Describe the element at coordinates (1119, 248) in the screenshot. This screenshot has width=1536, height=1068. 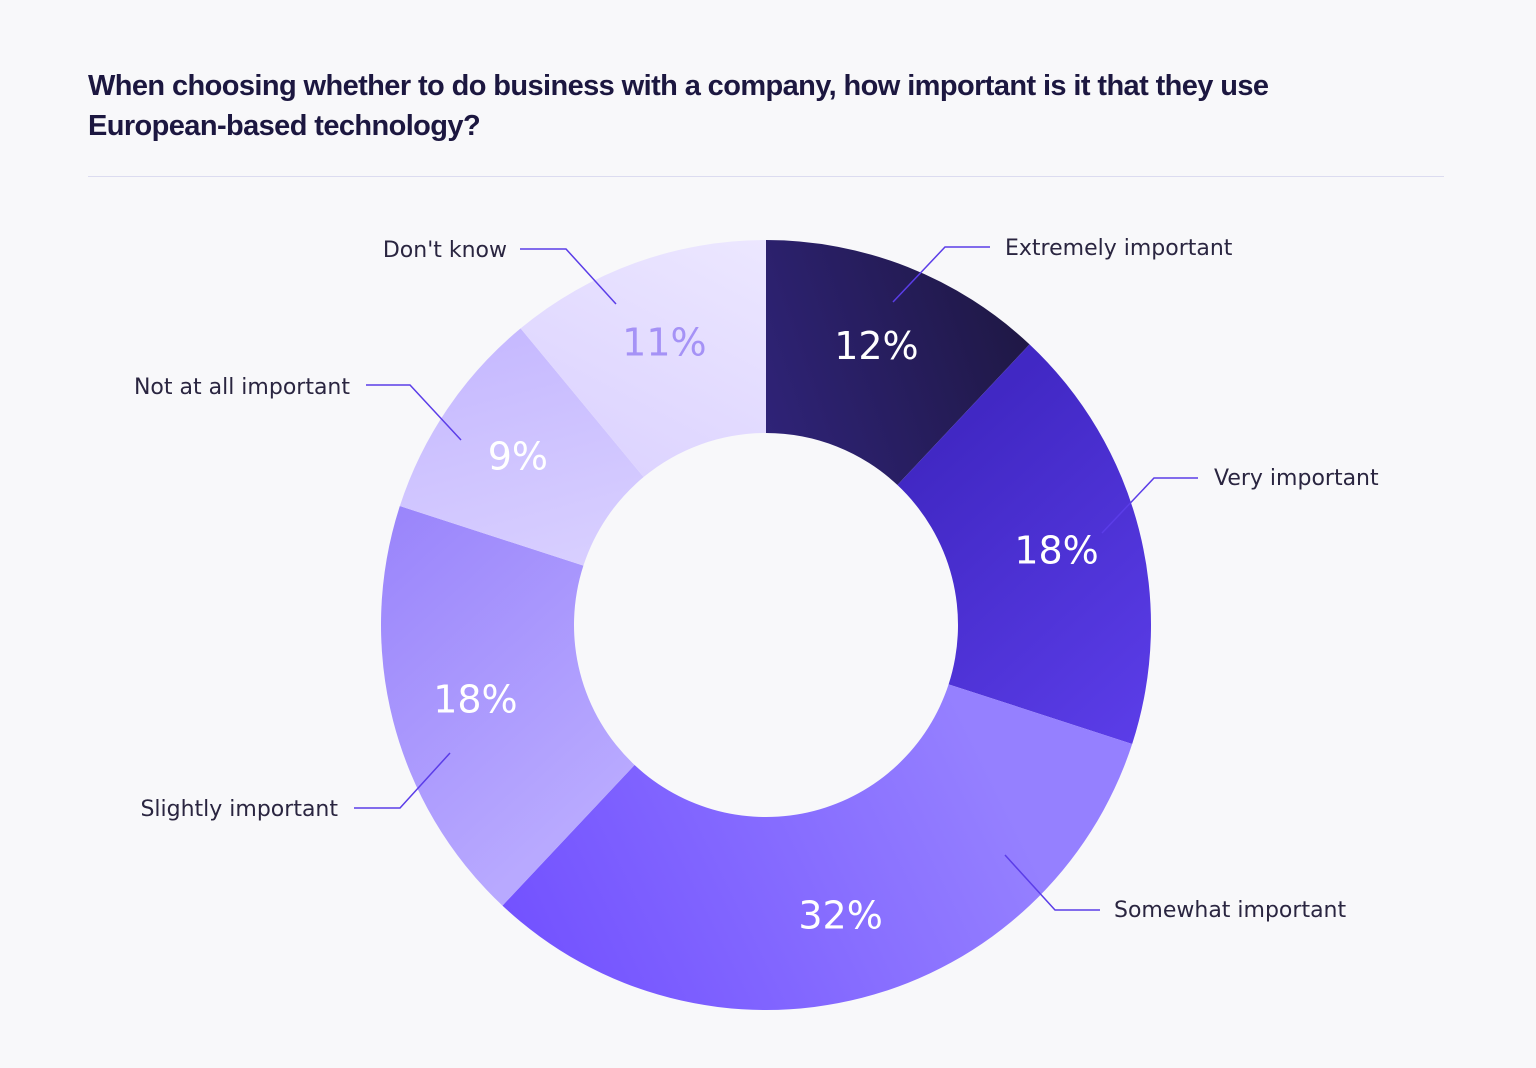
I see `slice-category-label: Extremely important` at that location.